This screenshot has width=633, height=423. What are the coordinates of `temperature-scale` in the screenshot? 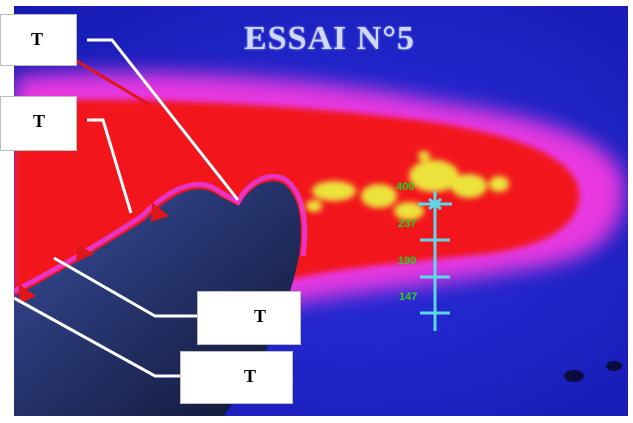 It's located at (435, 261).